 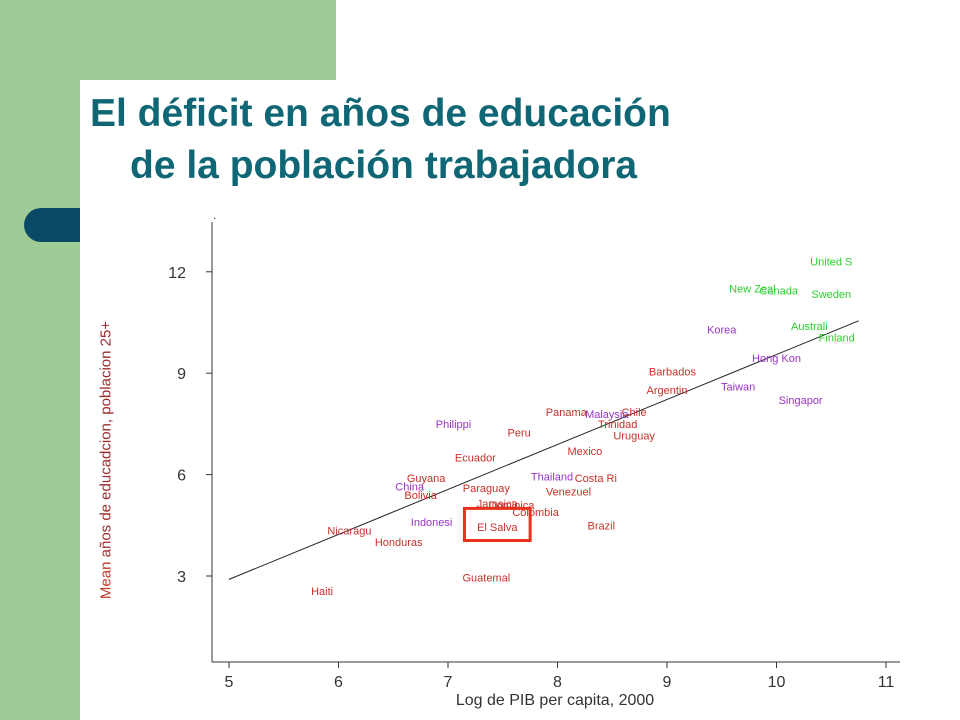 I want to click on data-point-label: El Salva, so click(x=497, y=528).